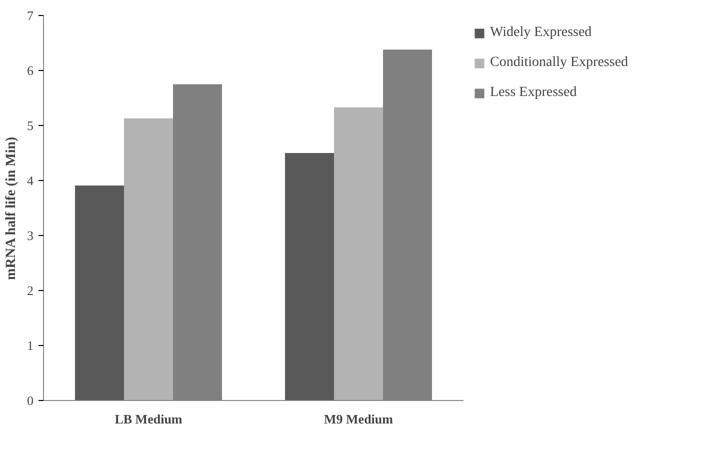 This screenshot has width=705, height=452. What do you see at coordinates (30, 345) in the screenshot?
I see `y-tick-label: 1` at bounding box center [30, 345].